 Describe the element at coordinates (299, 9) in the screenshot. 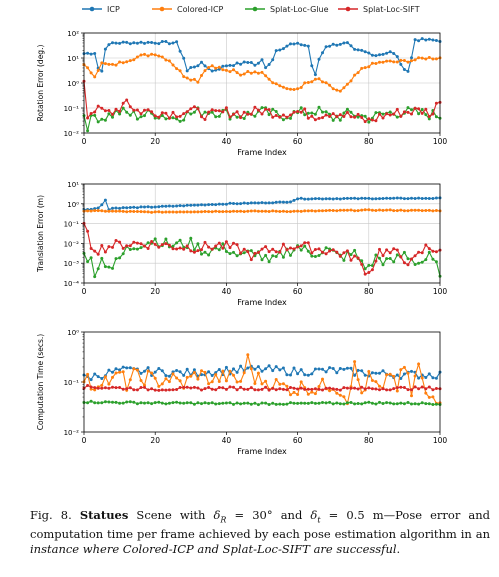

I see `legend-label: Splat-Loc-Glue` at that location.